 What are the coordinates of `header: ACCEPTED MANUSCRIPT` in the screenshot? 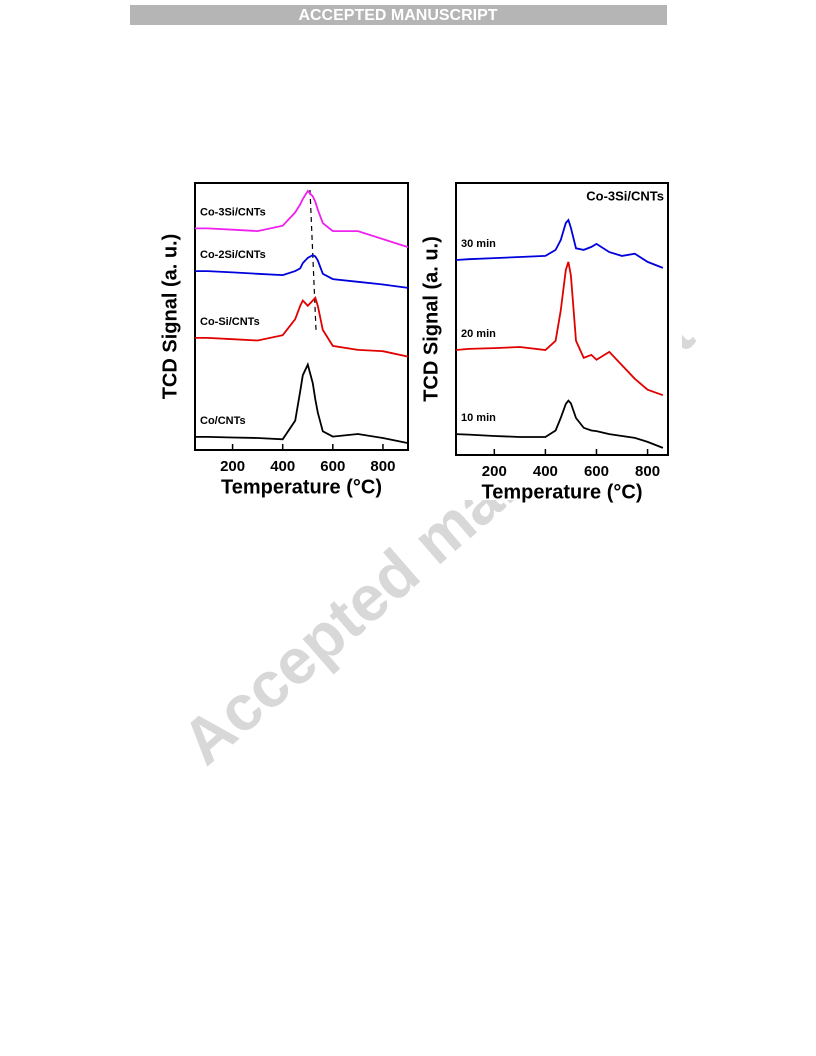 It's located at (397, 15).